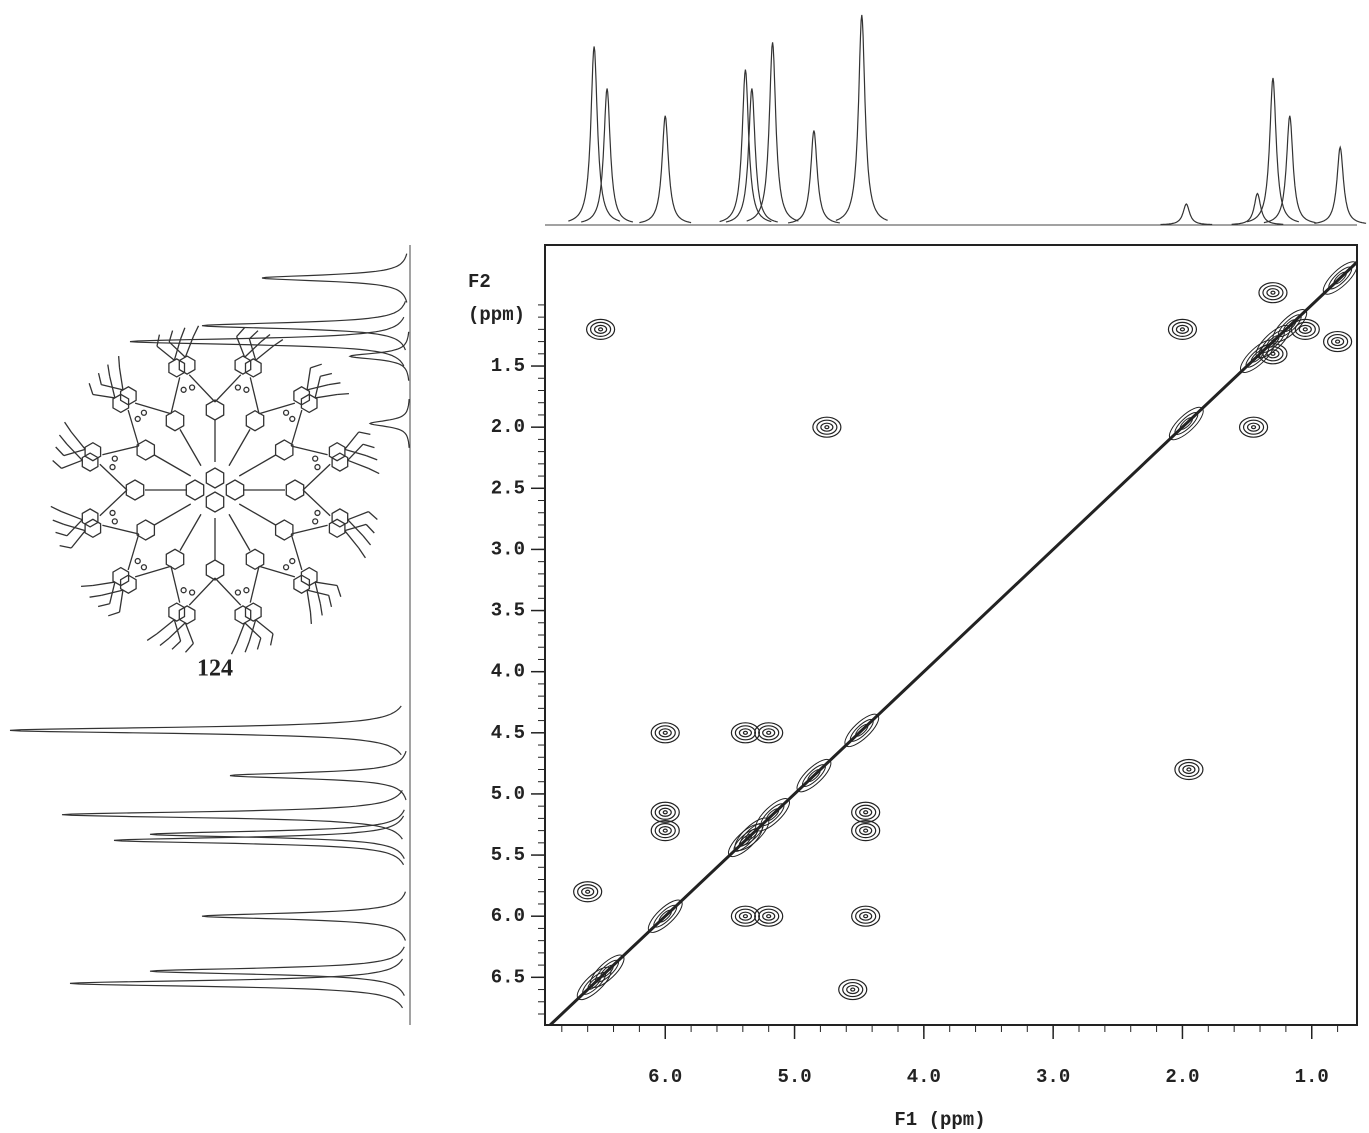  I want to click on x-axis-label: F1 (ppm), so click(939, 1120).